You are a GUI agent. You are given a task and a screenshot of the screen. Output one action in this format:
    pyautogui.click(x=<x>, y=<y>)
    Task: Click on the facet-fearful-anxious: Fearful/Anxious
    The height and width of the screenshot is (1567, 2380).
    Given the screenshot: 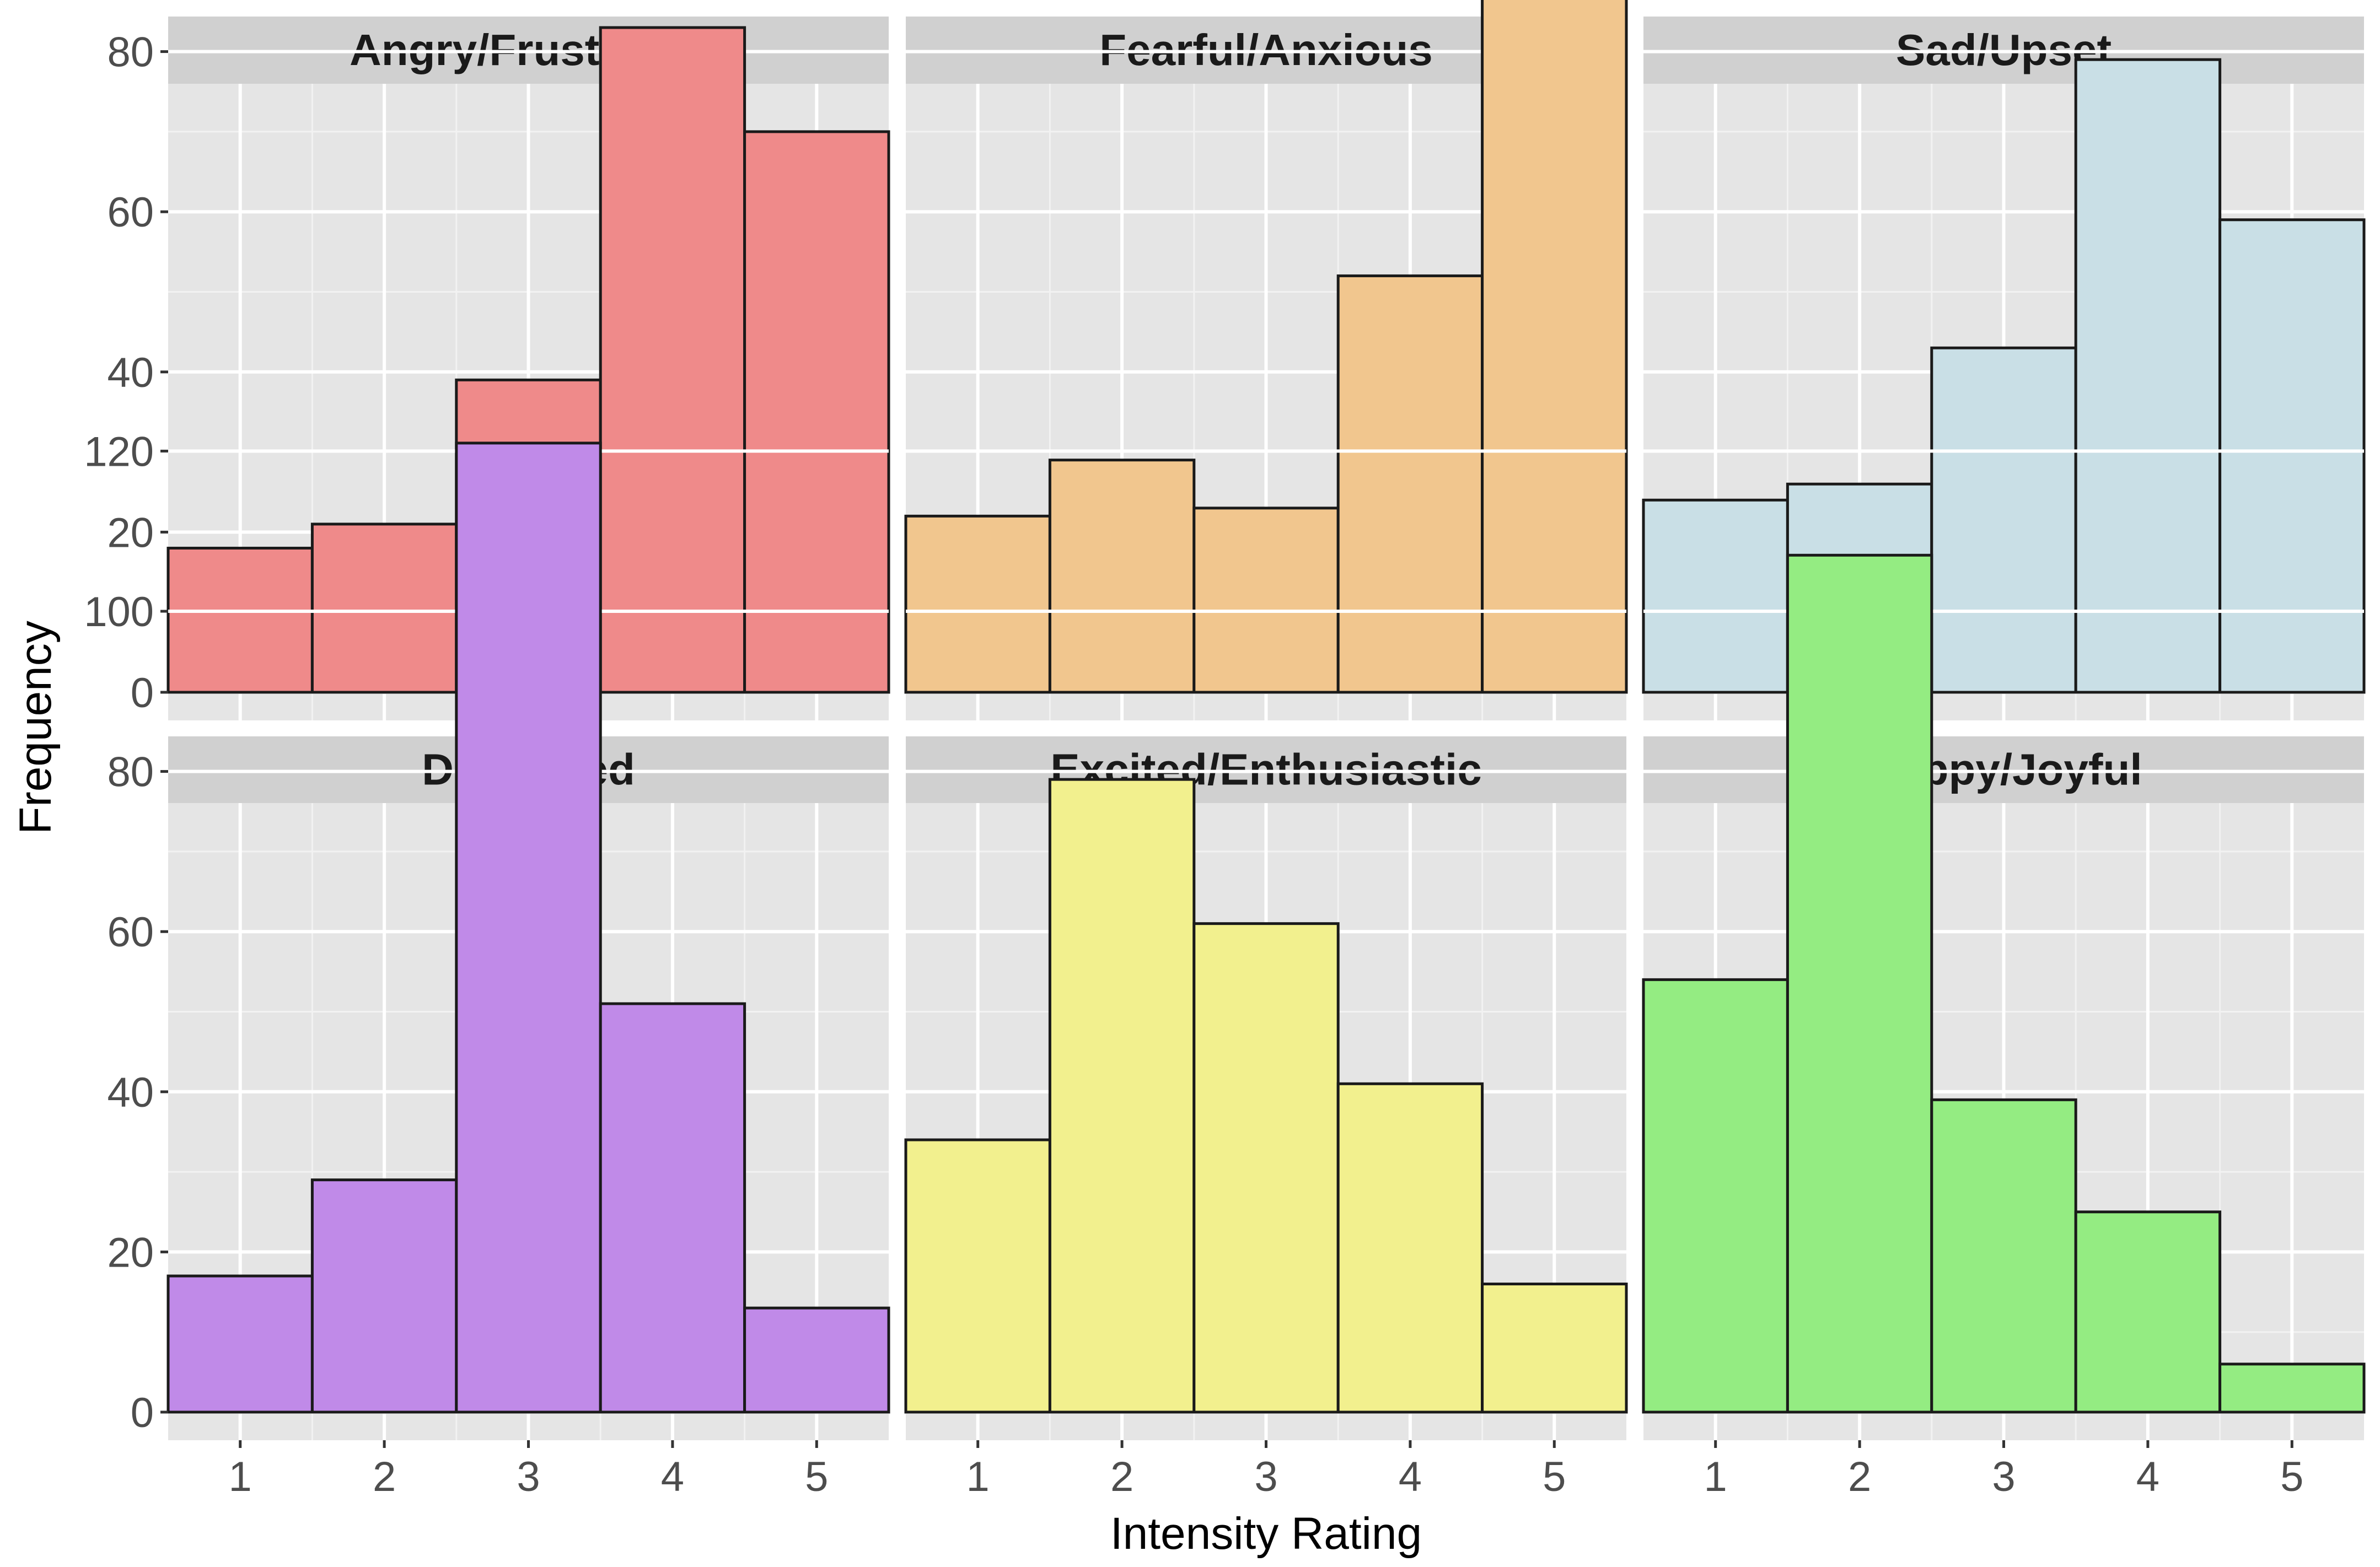 What is the action you would take?
    pyautogui.click(x=1266, y=360)
    